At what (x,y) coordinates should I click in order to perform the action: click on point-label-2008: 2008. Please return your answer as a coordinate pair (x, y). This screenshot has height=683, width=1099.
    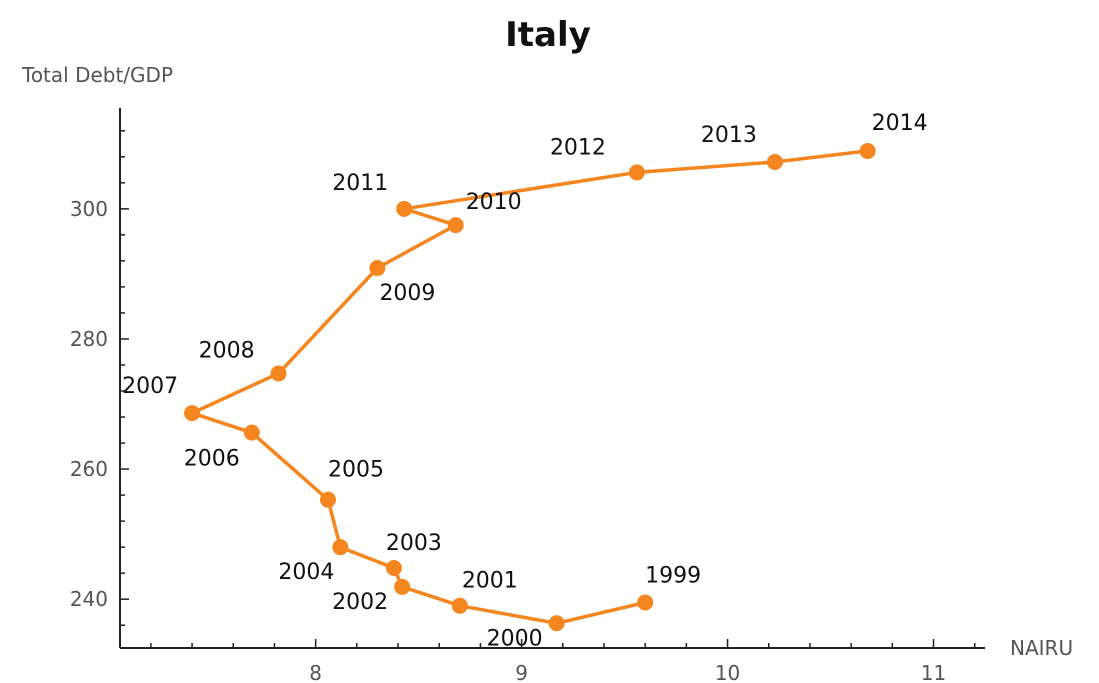
    Looking at the image, I should click on (227, 350).